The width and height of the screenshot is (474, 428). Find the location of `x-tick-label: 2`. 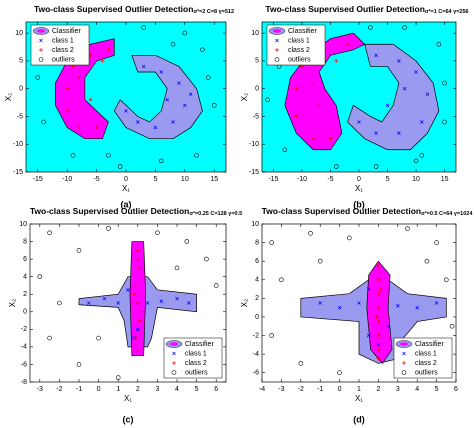

x-tick-label: 2 is located at coordinates (378, 389).